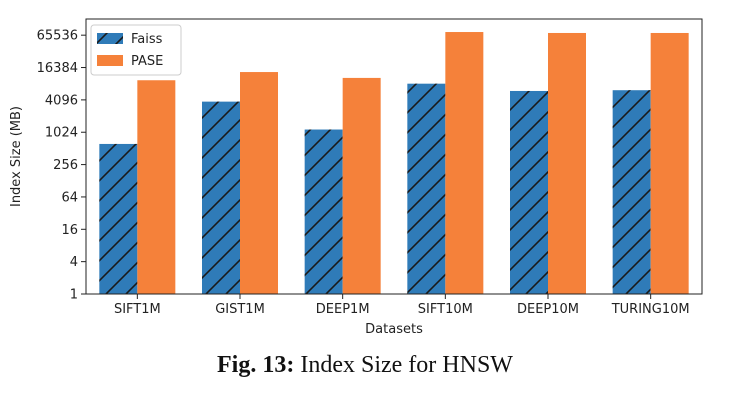 This screenshot has width=730, height=409. Describe the element at coordinates (650, 309) in the screenshot. I see `x-tick-label: TURING10M` at that location.